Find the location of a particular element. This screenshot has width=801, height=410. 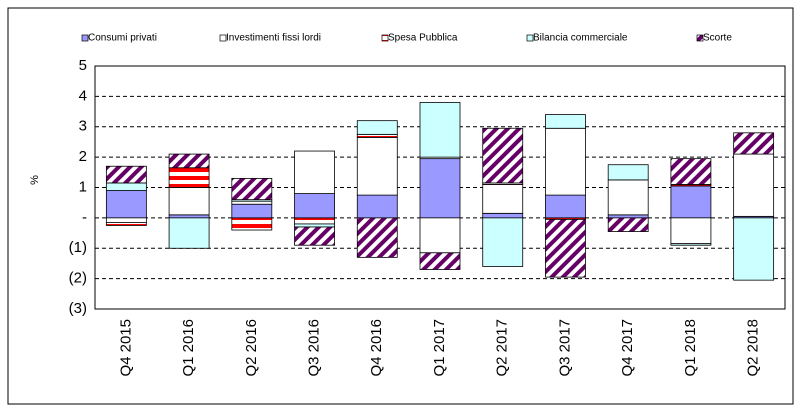

x-tick-label: Q3 2017 is located at coordinates (564, 348).